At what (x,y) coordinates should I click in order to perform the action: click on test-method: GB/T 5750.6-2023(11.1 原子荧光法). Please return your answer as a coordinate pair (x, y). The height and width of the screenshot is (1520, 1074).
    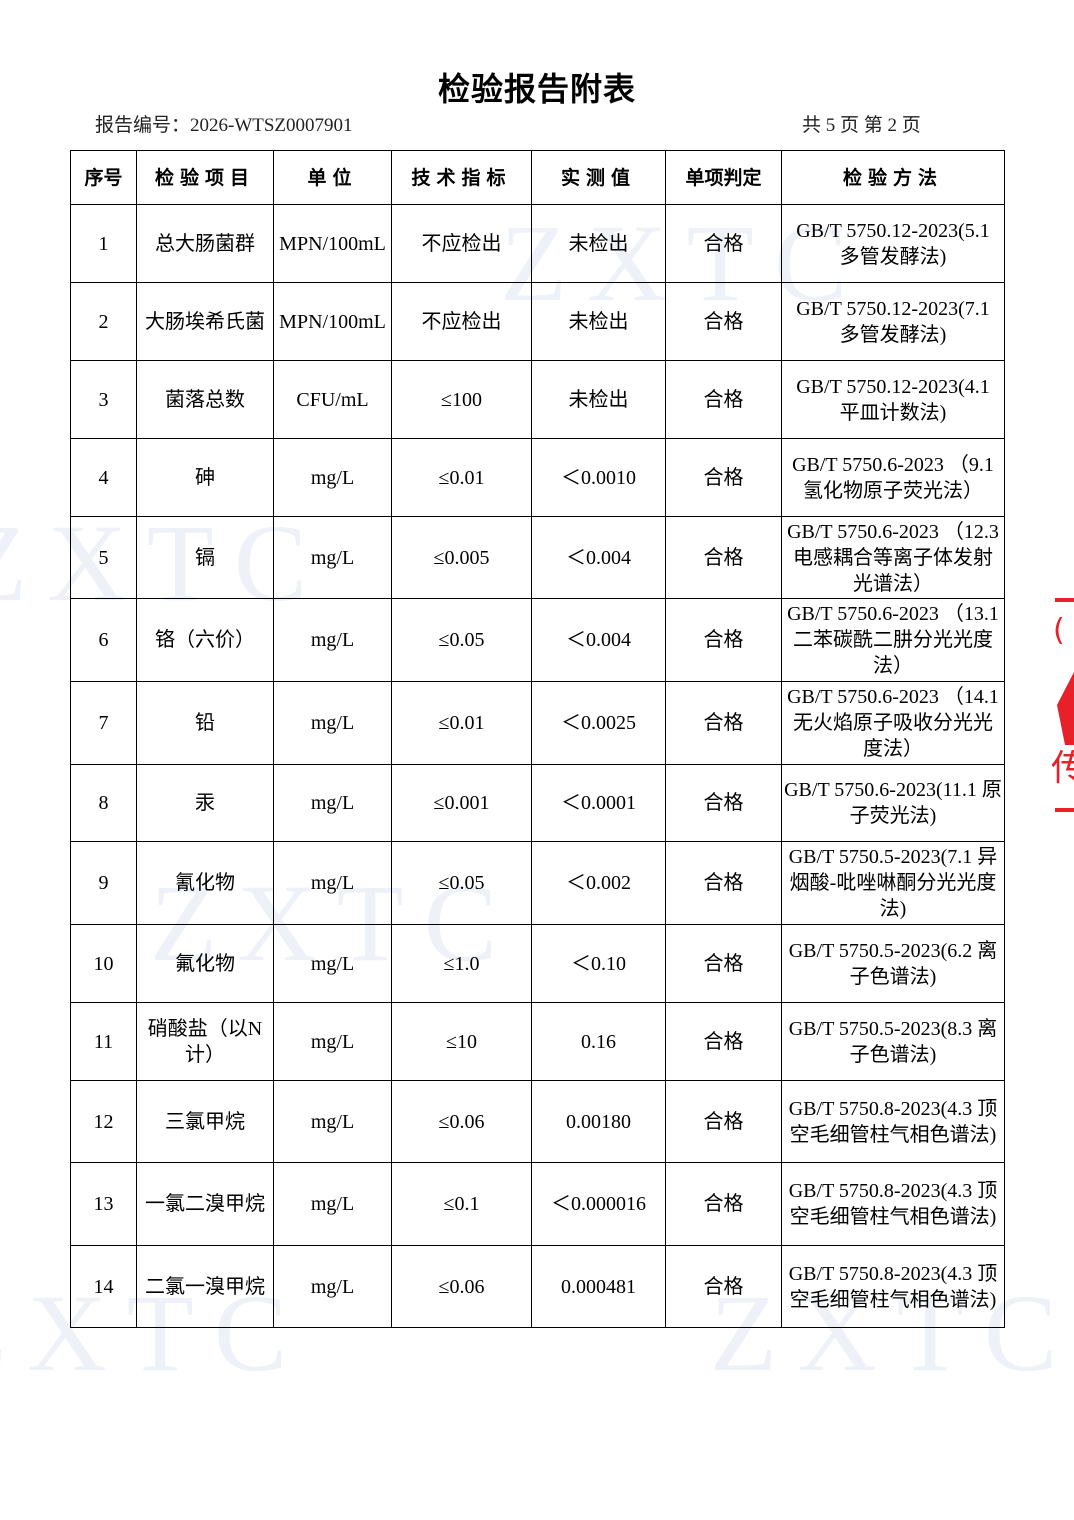
    Looking at the image, I should click on (893, 803).